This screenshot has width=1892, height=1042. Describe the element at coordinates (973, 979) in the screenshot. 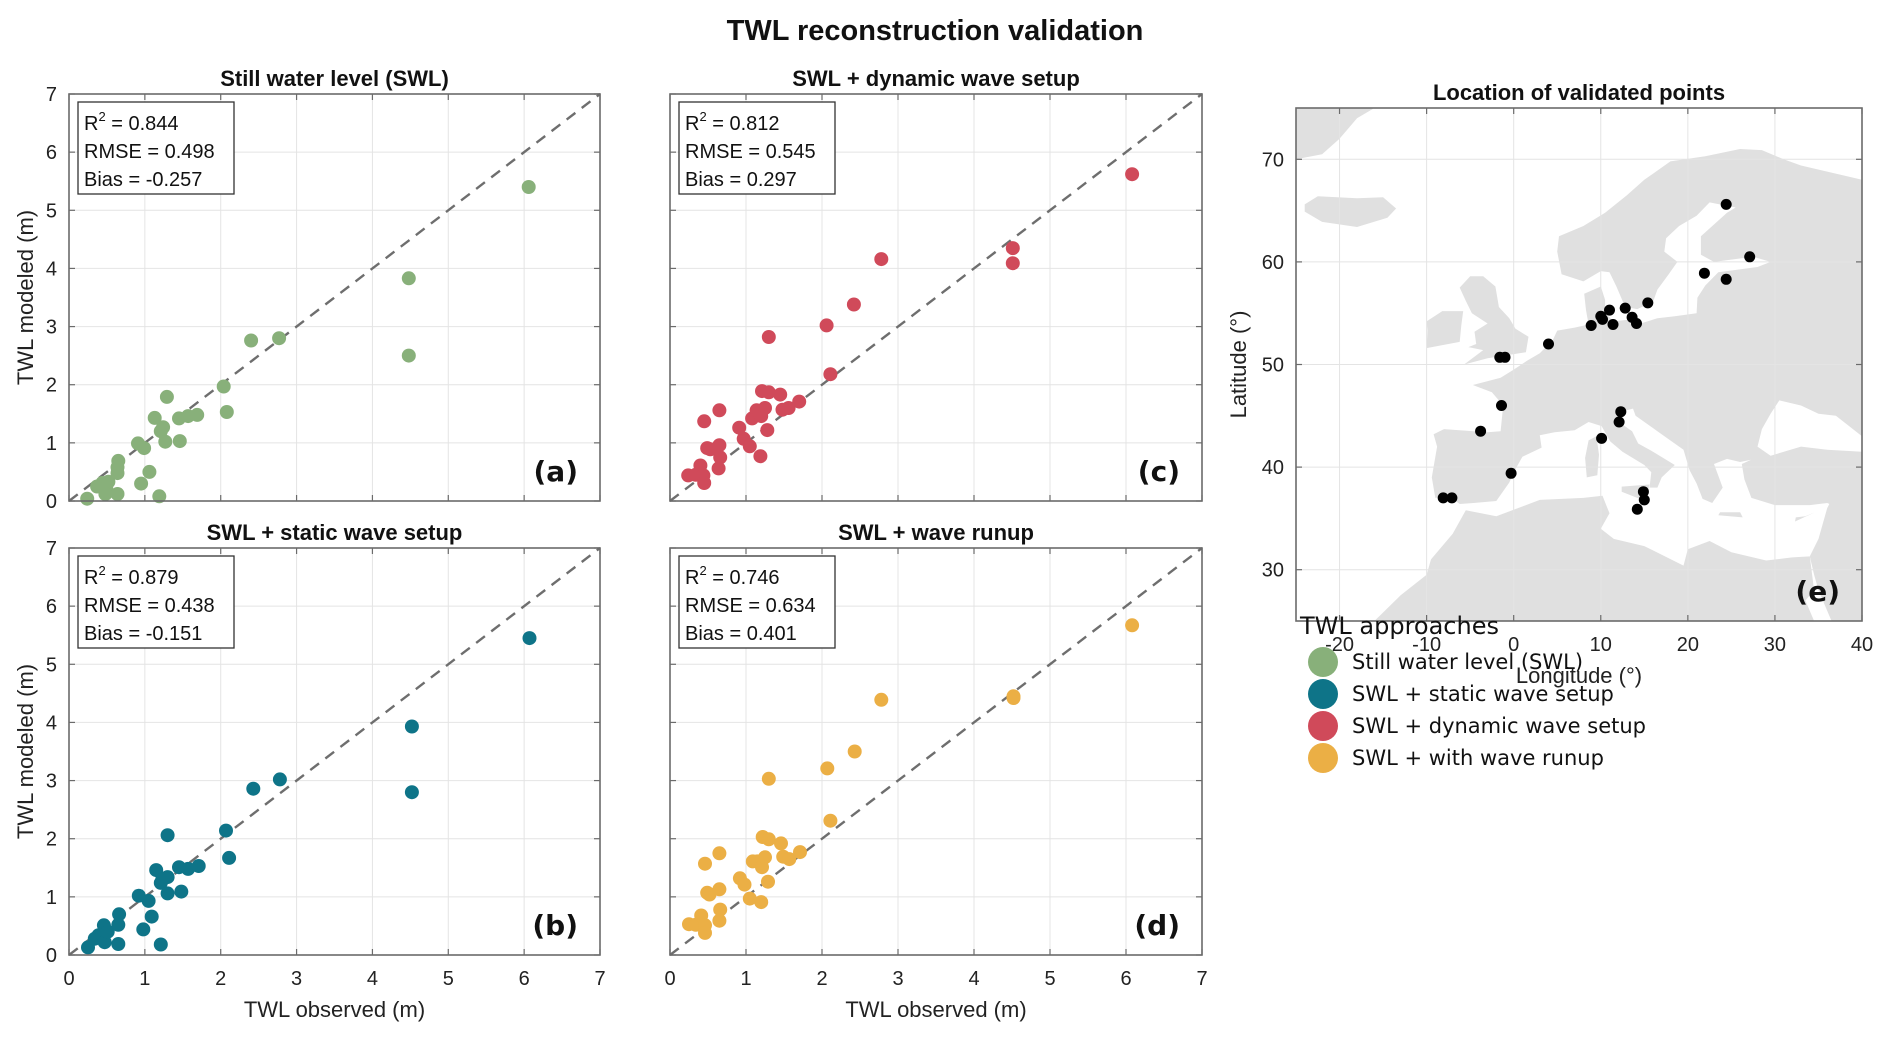

I see `x-tick-label: 4` at that location.